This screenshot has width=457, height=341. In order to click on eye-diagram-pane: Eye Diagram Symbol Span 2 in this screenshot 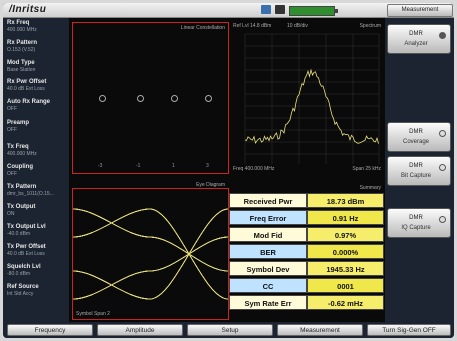, I will do `click(150, 251)`.